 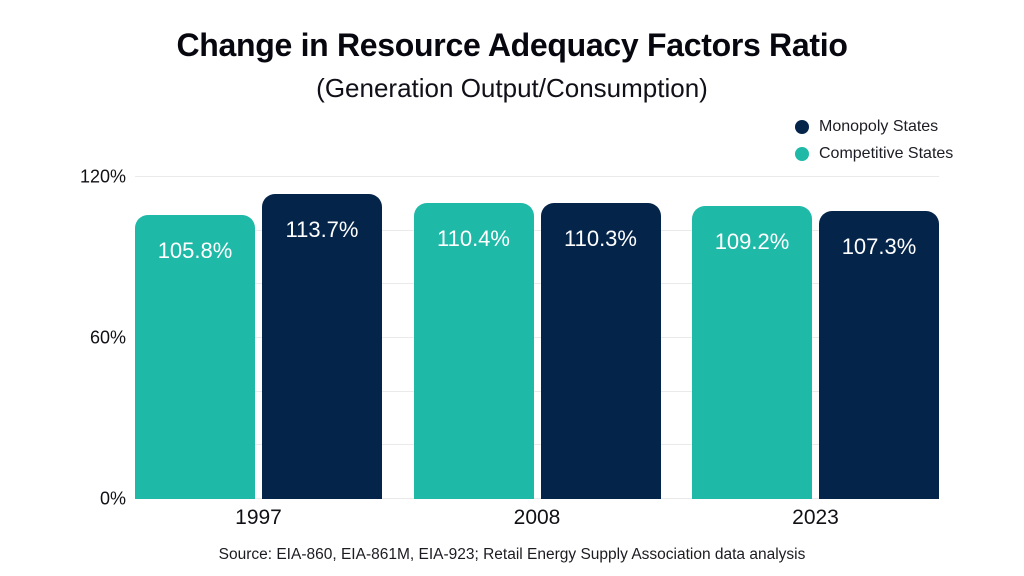 I want to click on bar-monopoly-states: 110.3%, so click(x=600, y=351).